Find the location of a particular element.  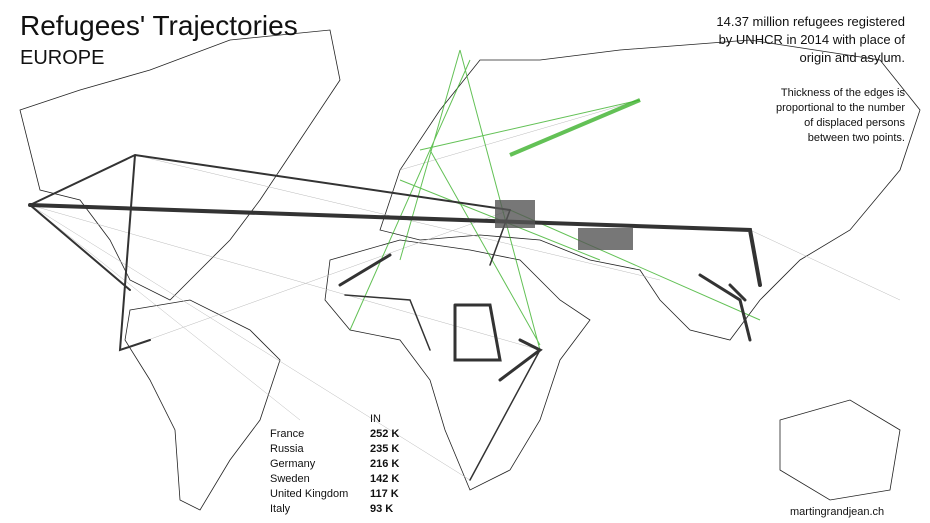

count: 117 K is located at coordinates (384, 494).